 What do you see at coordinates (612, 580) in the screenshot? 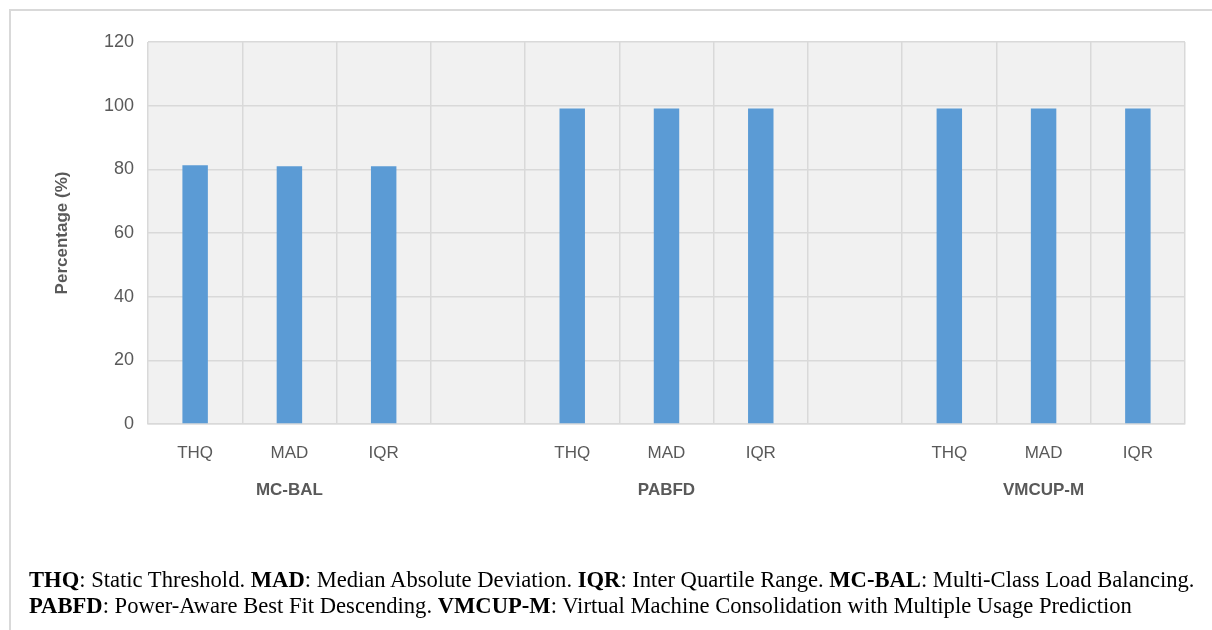
I see `text: THQ: Static Threshold. MAD: Median Absolute Deviation. IQR: Inter Quartile Range. MC-BAL: Multi-Class Load Balancing.` at bounding box center [612, 580].